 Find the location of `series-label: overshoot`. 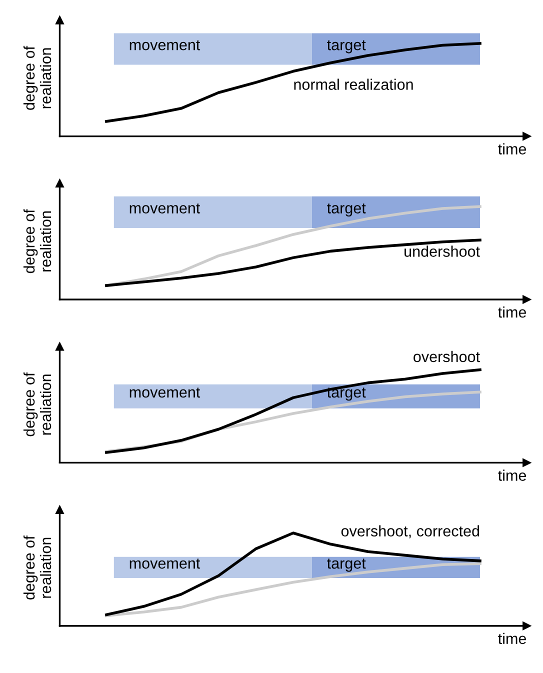

series-label: overshoot is located at coordinates (447, 356).